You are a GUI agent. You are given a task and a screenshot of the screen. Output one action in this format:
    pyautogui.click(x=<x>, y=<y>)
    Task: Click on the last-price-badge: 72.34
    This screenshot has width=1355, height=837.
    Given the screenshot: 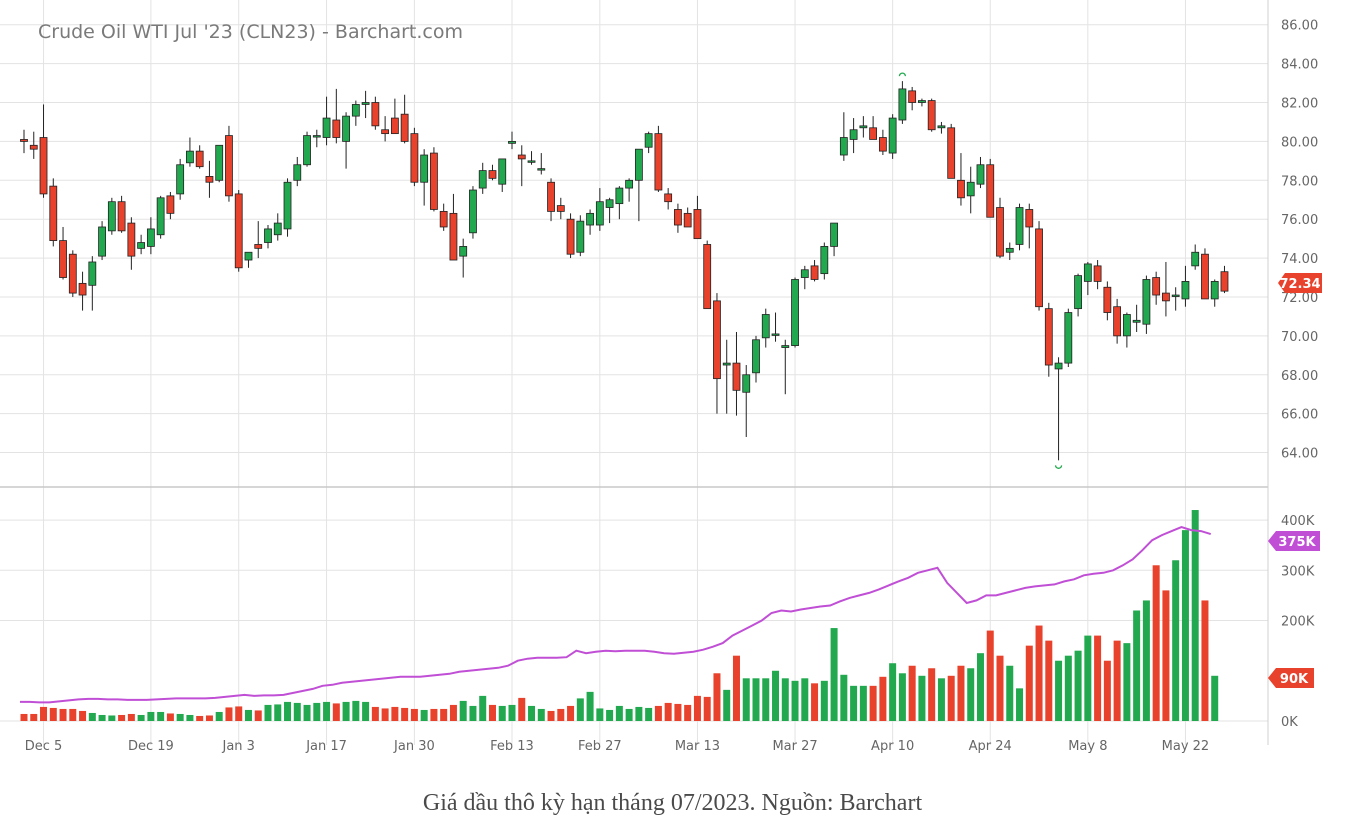 What is the action you would take?
    pyautogui.click(x=1300, y=283)
    